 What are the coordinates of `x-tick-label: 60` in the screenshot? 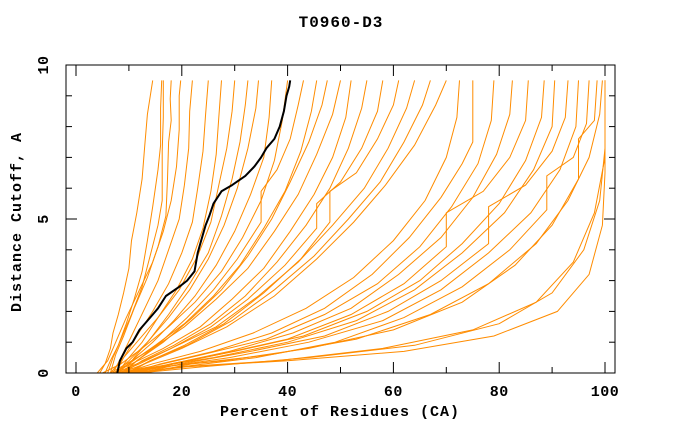 It's located at (393, 392).